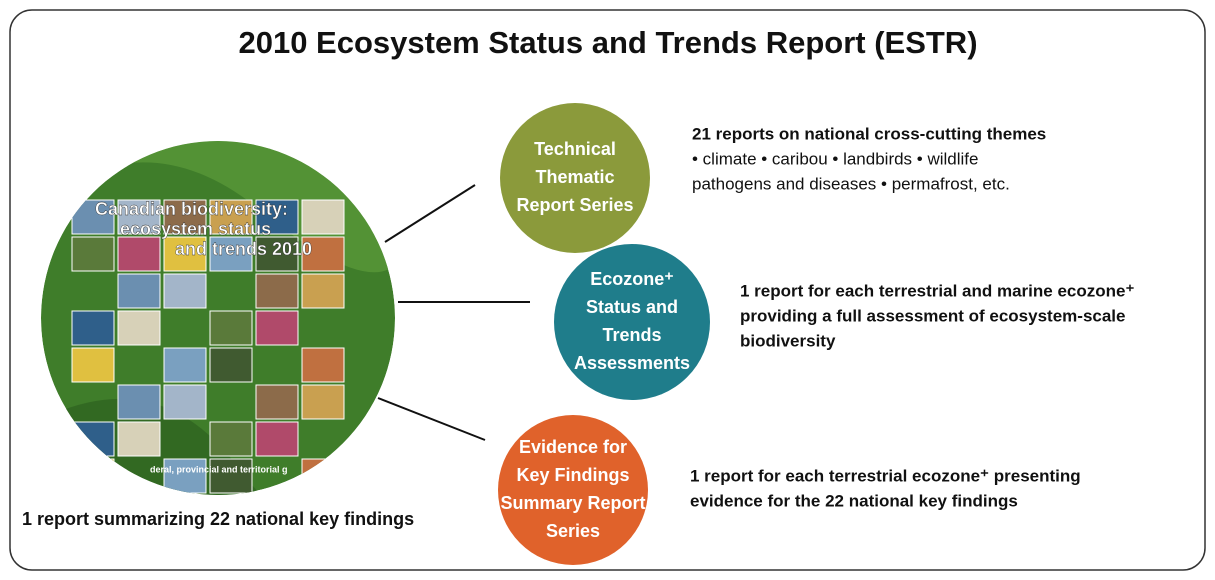  Describe the element at coordinates (572, 475) in the screenshot. I see `node-label: Key Findings` at that location.